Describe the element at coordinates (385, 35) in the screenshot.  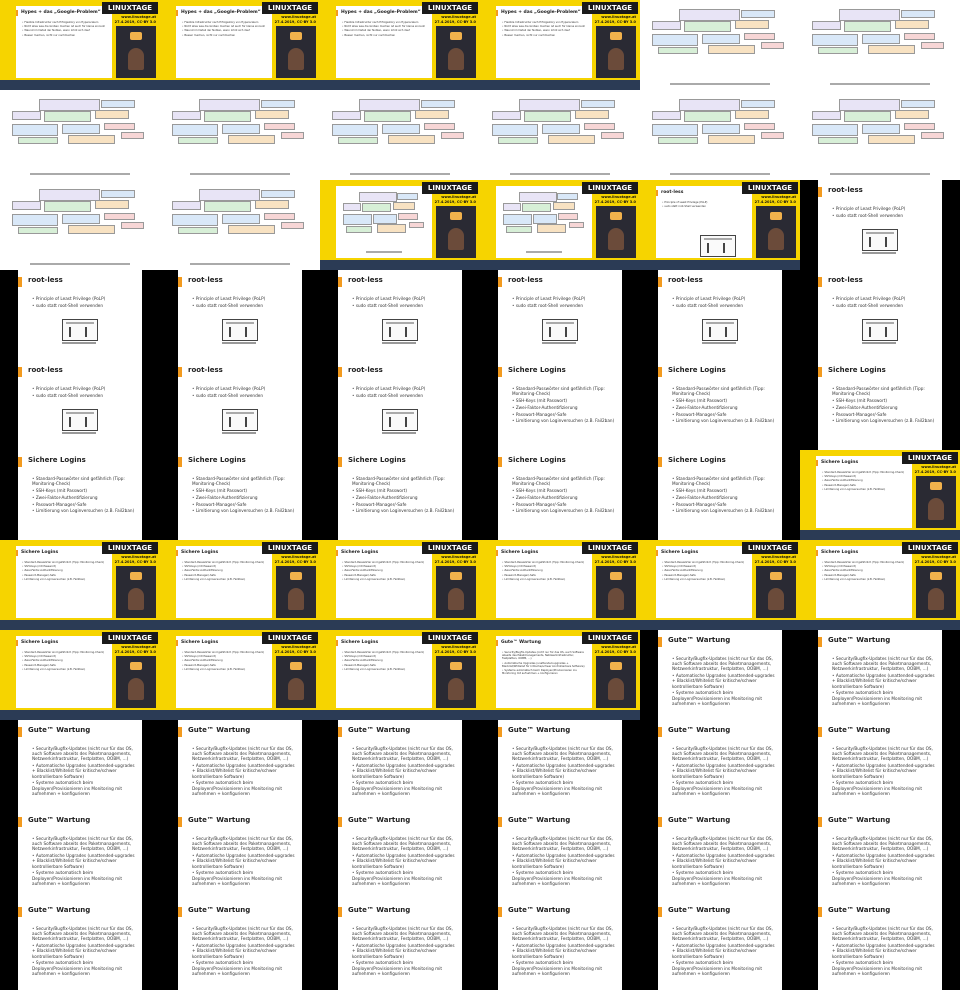
I see `bullet-item: Besser machen, nicht nur nachmachen` at that location.